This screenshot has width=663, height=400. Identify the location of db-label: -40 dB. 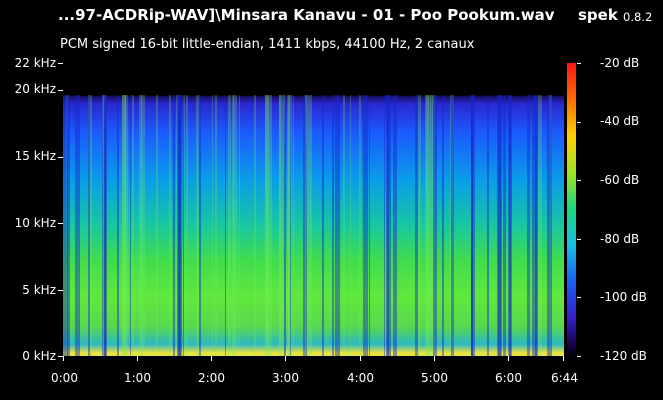
(620, 121).